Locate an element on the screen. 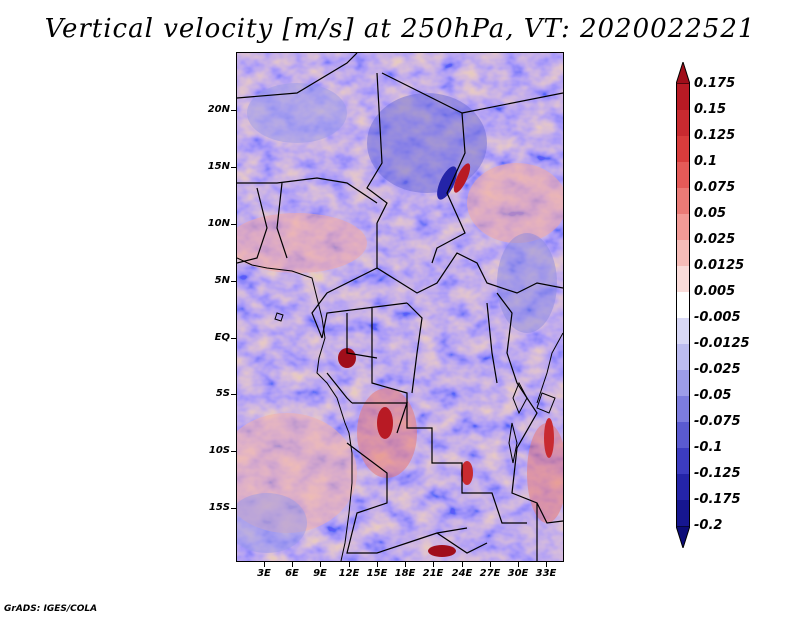  lon-label-12e: 12E is located at coordinates (349, 573).